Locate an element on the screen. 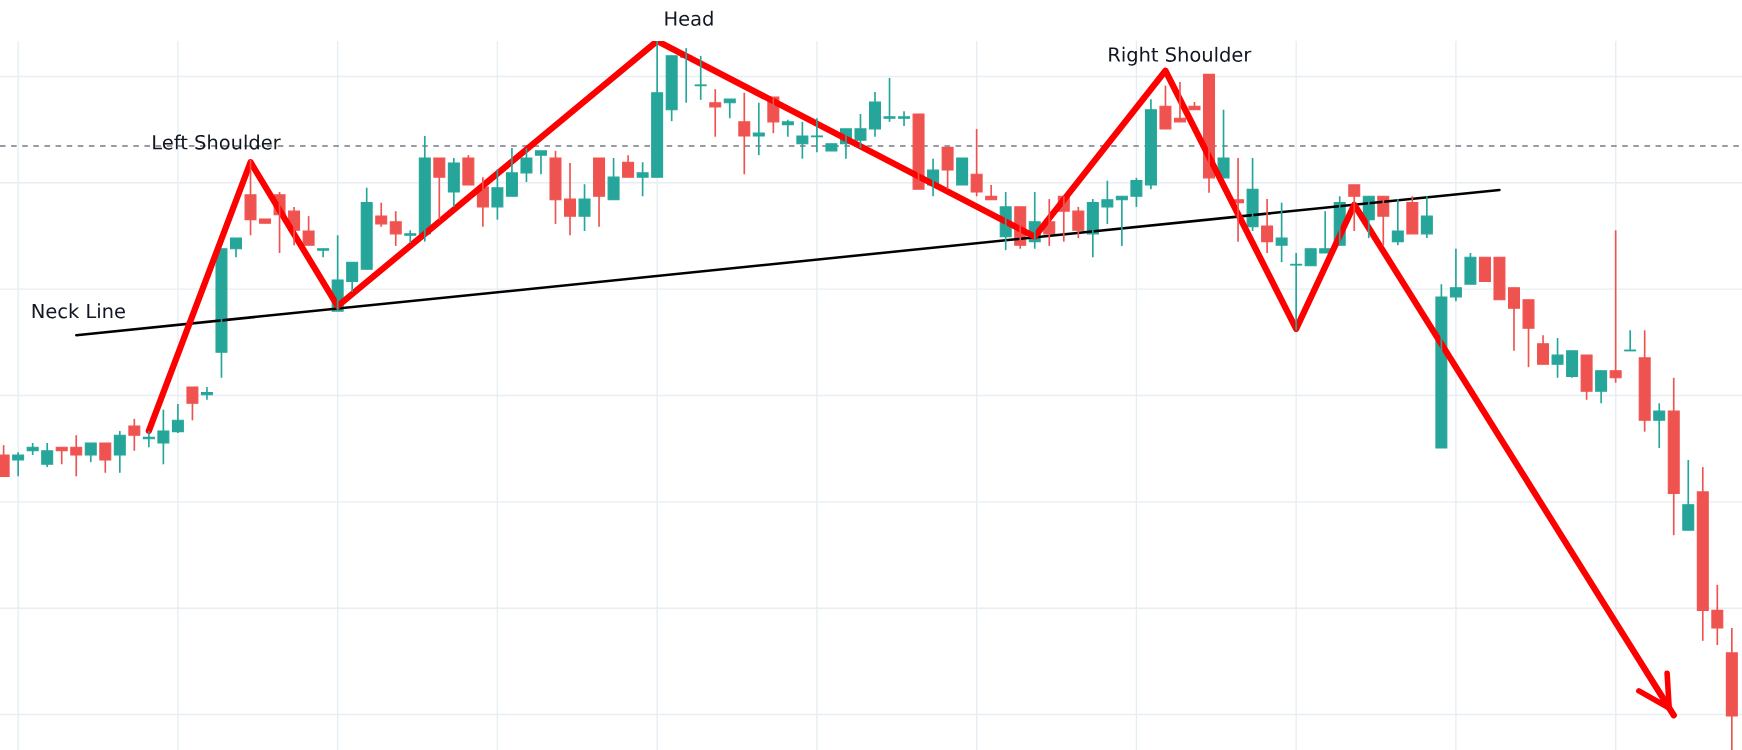  annotation: Neck Line is located at coordinates (78, 311).